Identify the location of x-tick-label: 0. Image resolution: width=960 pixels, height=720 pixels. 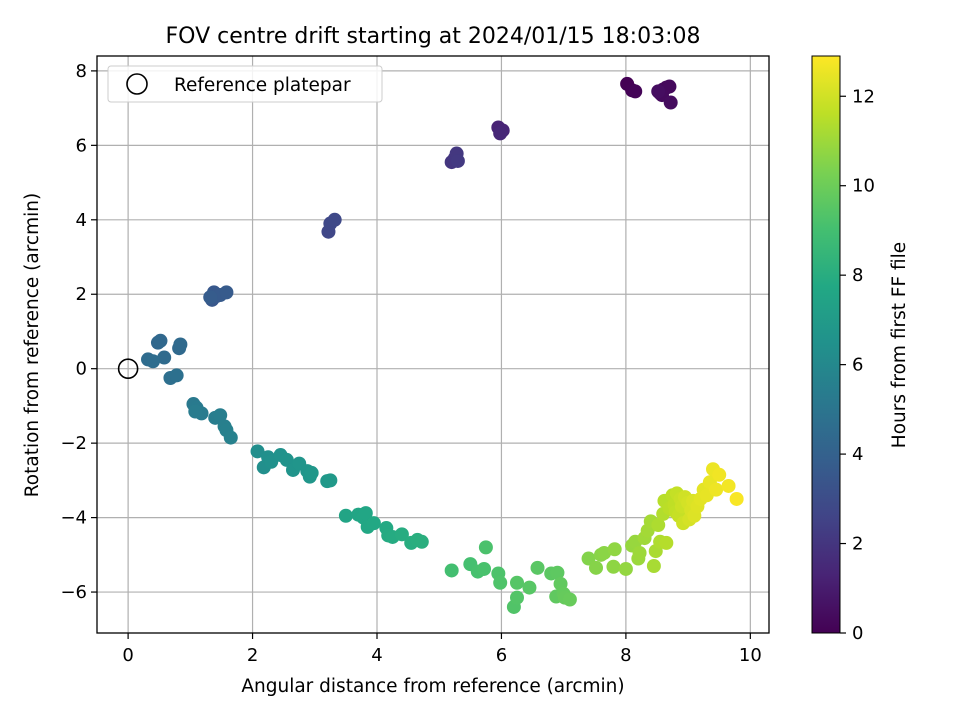
(127, 655).